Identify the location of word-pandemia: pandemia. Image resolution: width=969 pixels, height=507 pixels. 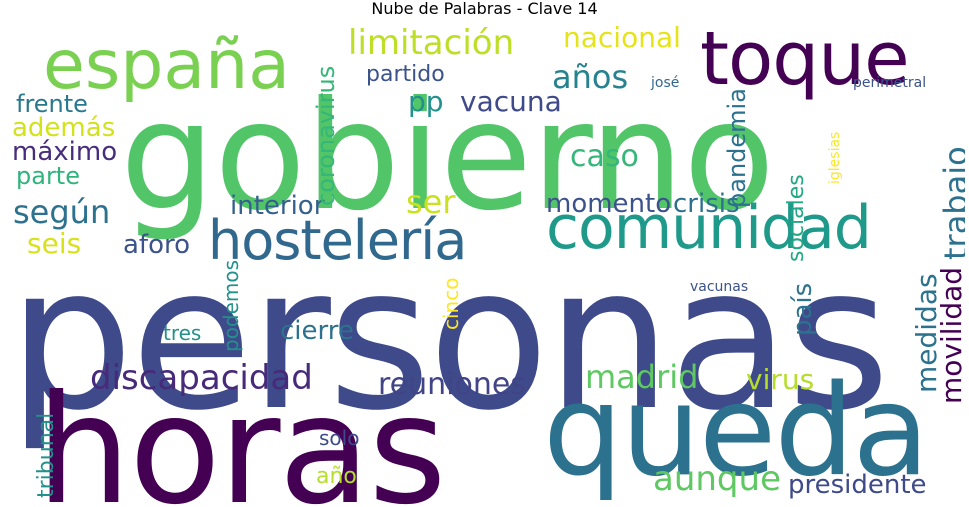
(737, 148).